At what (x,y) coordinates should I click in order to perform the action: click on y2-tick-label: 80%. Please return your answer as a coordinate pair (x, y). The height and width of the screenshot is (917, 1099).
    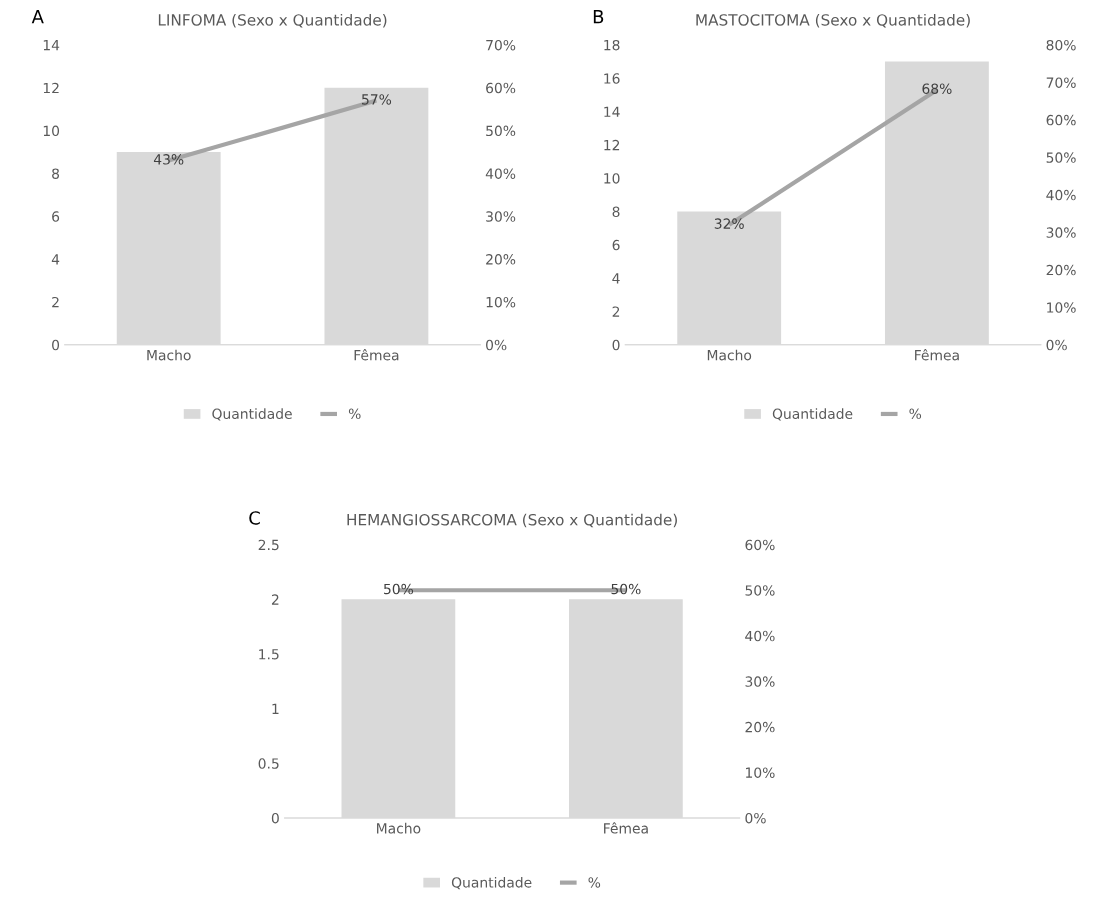
    Looking at the image, I should click on (1061, 45).